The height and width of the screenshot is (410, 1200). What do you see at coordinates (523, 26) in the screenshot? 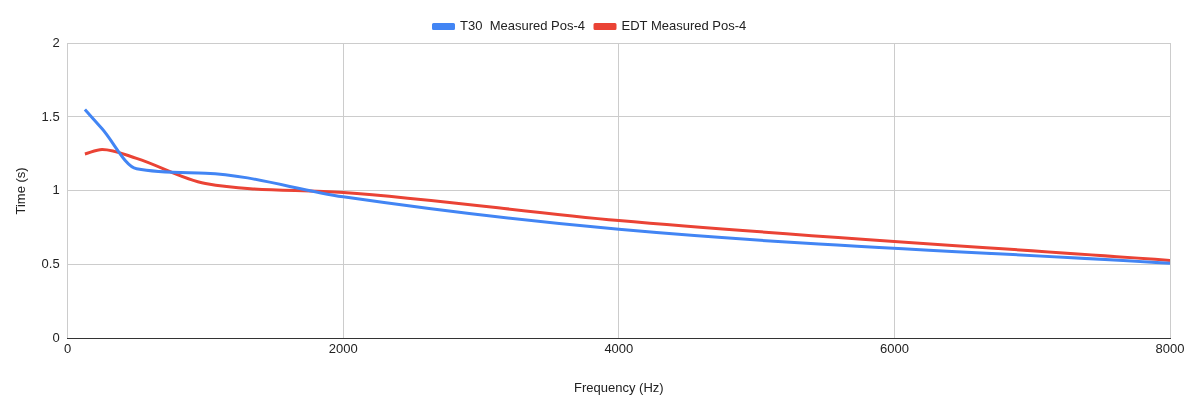
I see `legend-label: T30 Measured Pos-4` at bounding box center [523, 26].